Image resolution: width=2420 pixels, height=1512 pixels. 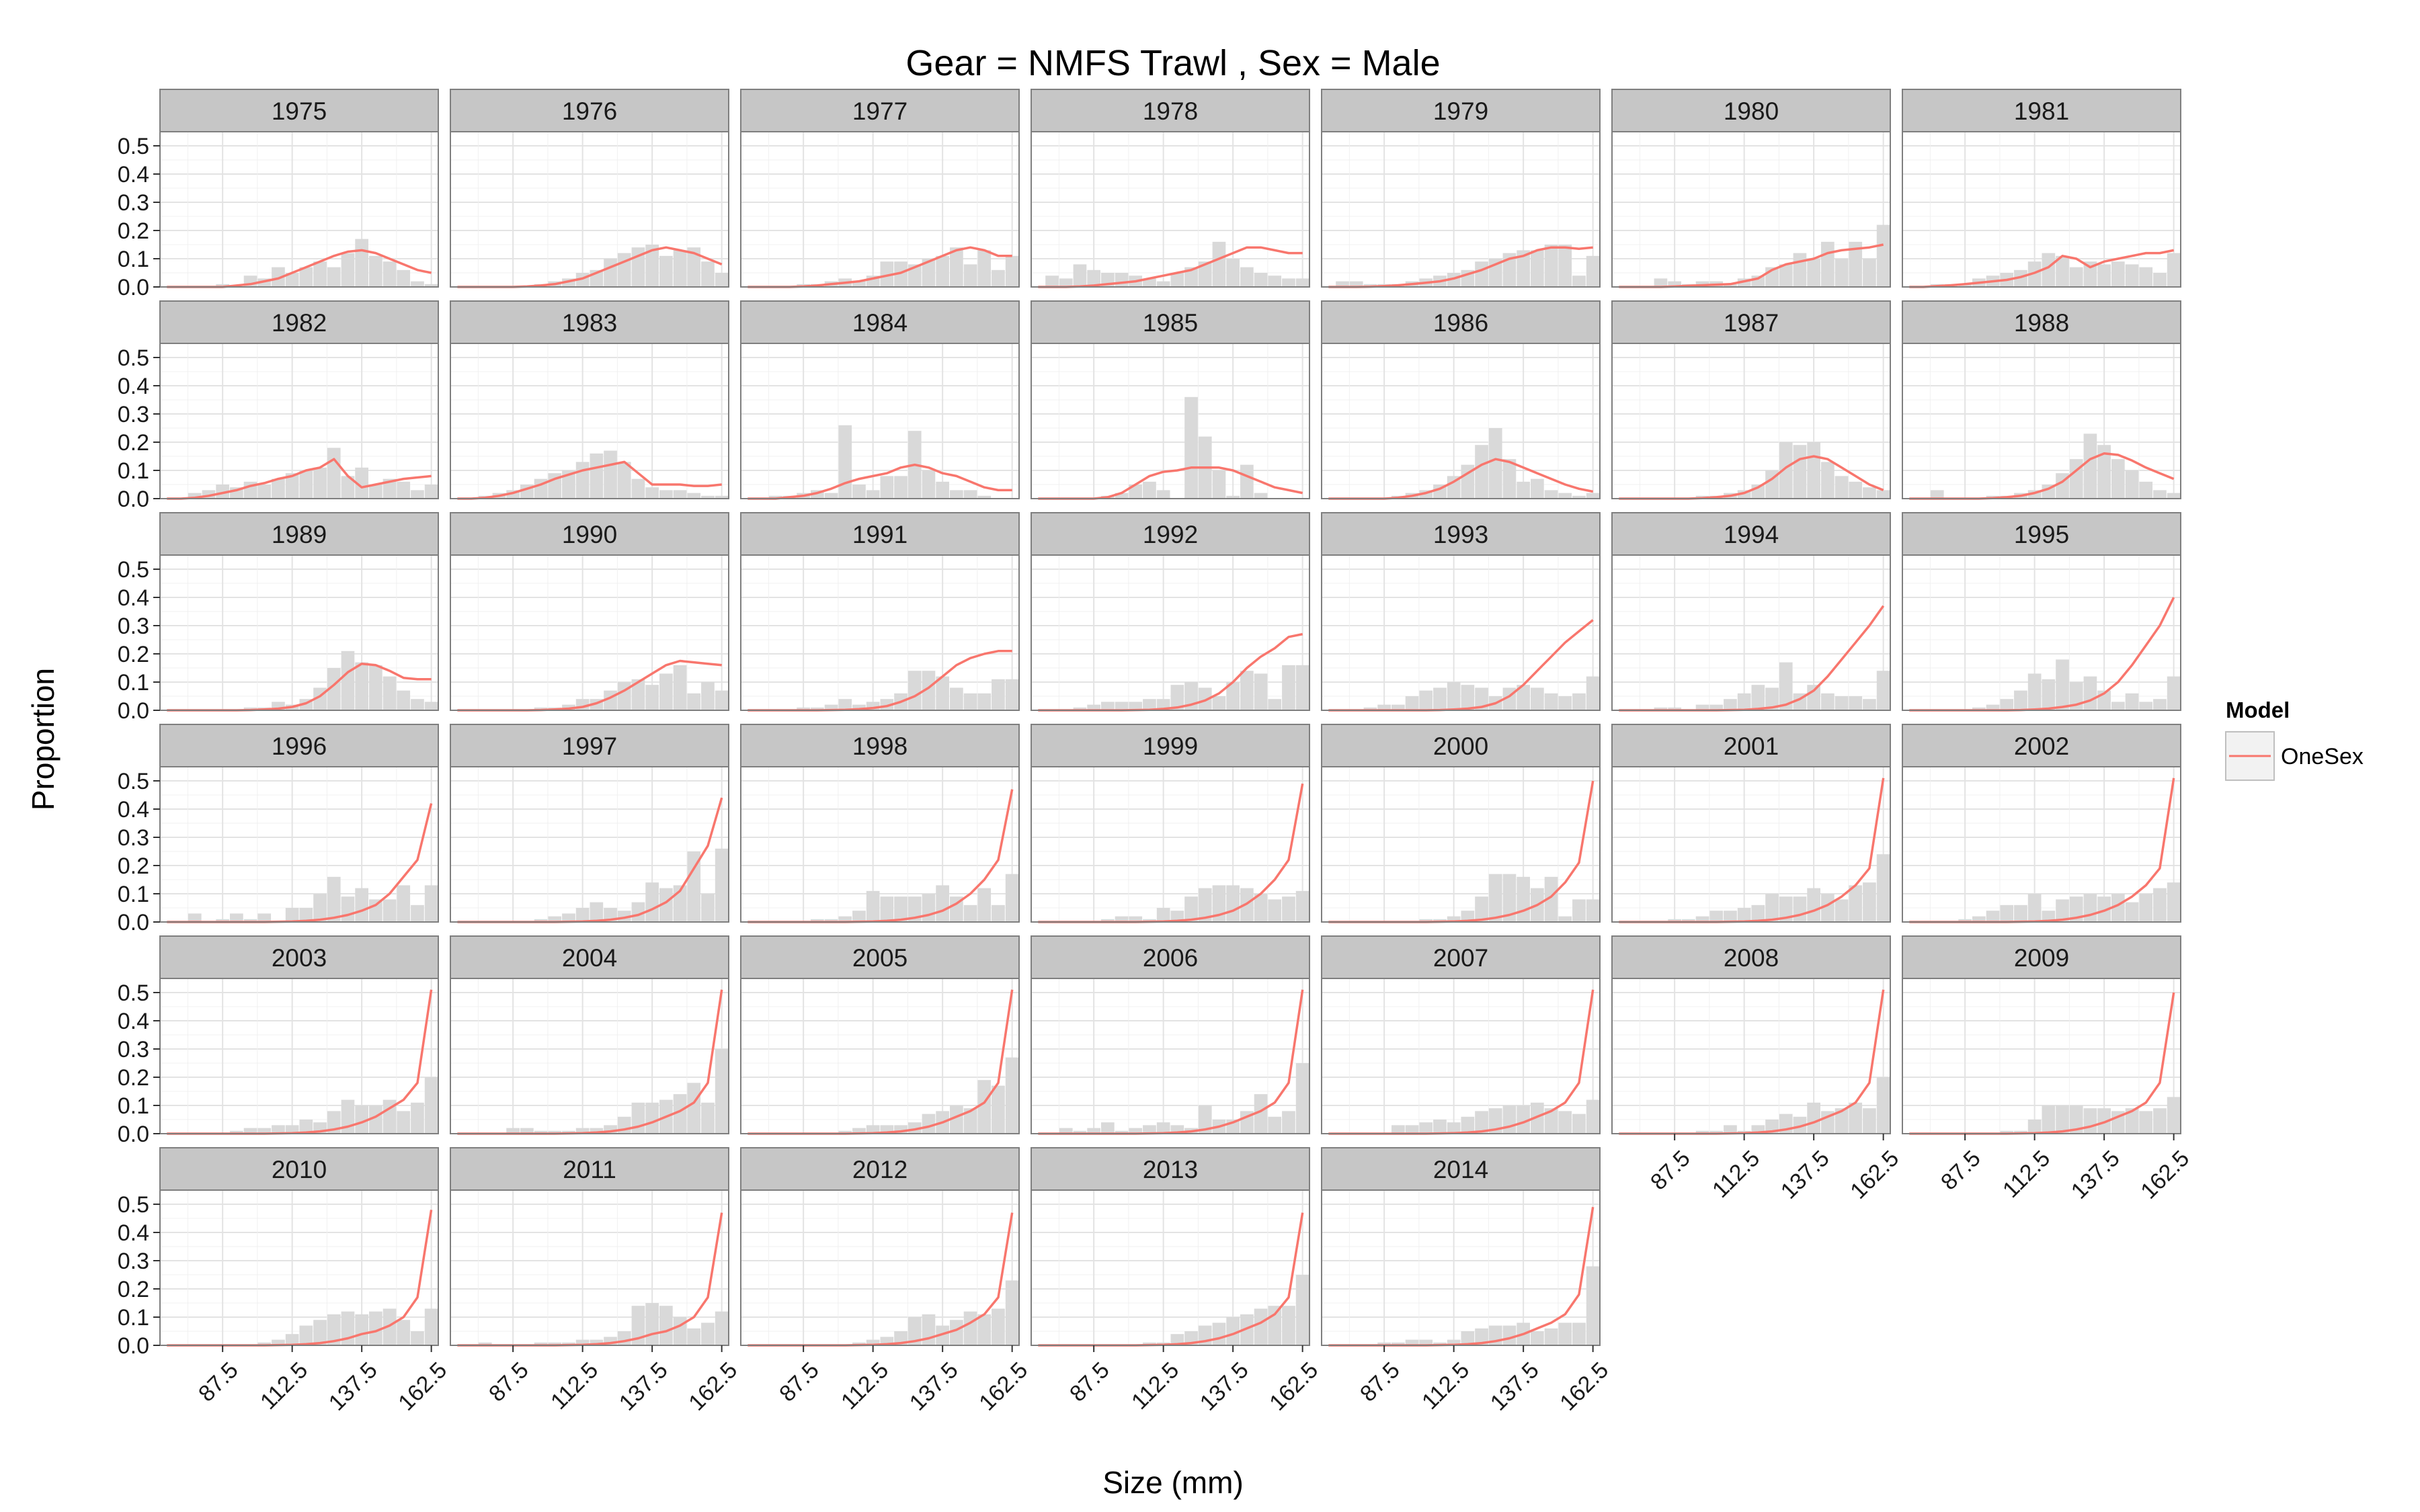 What do you see at coordinates (880, 1169) in the screenshot?
I see `facet-strip-label: 2012` at bounding box center [880, 1169].